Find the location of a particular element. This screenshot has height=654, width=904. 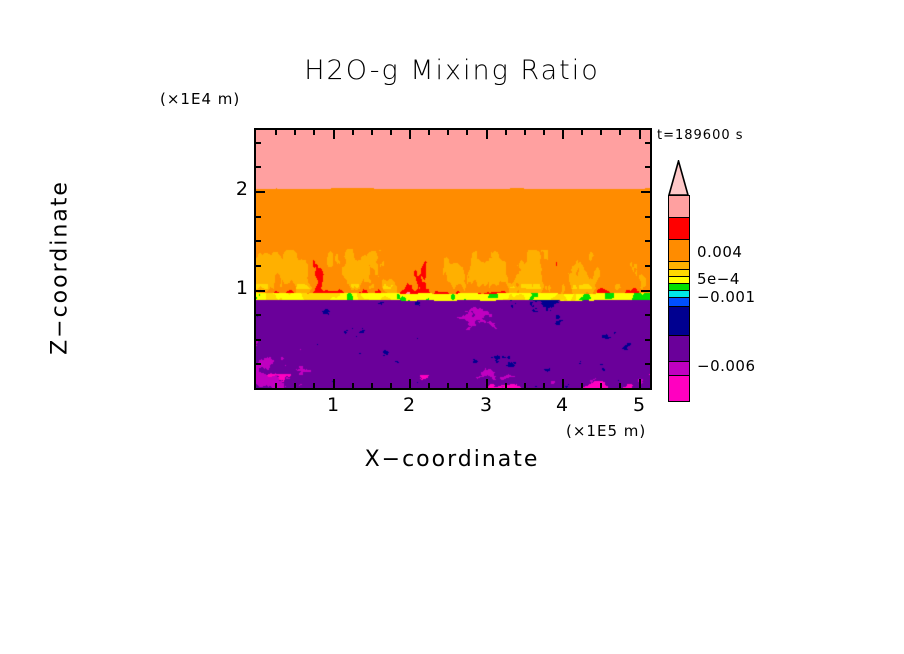

y-axis-unit-label: (×1E4 m) is located at coordinates (200, 99).